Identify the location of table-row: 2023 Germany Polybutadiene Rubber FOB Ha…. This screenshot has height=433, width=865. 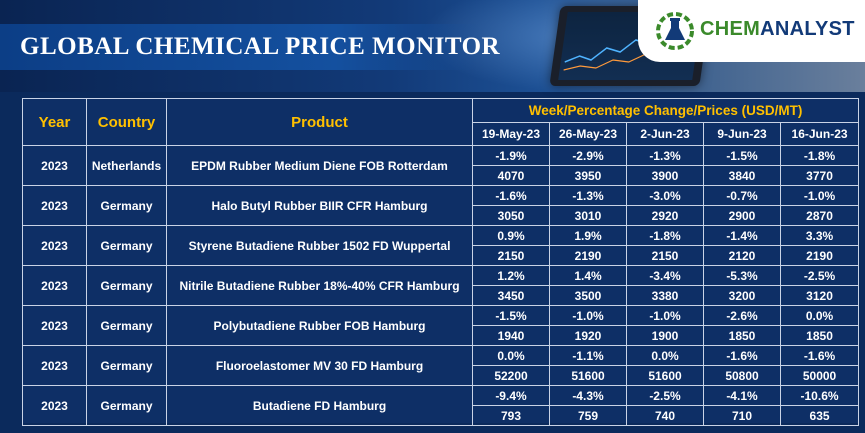
(441, 325).